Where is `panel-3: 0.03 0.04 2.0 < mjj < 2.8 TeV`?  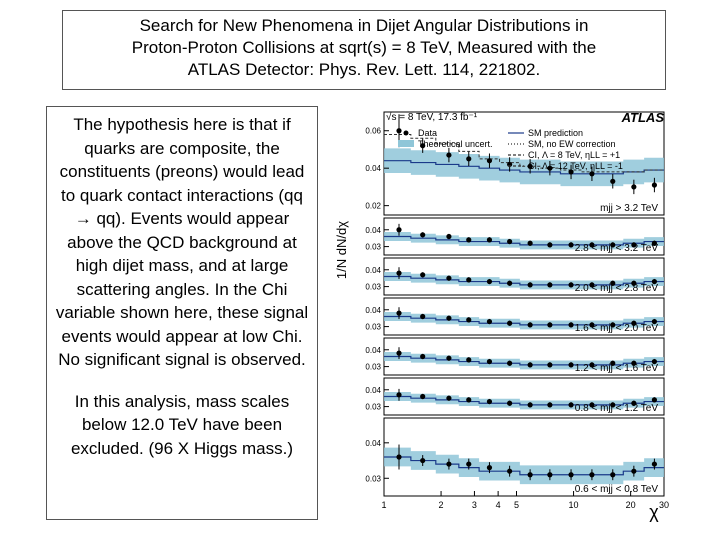 panel-3: 0.03 0.04 2.0 < mjj < 2.8 TeV is located at coordinates (515, 276).